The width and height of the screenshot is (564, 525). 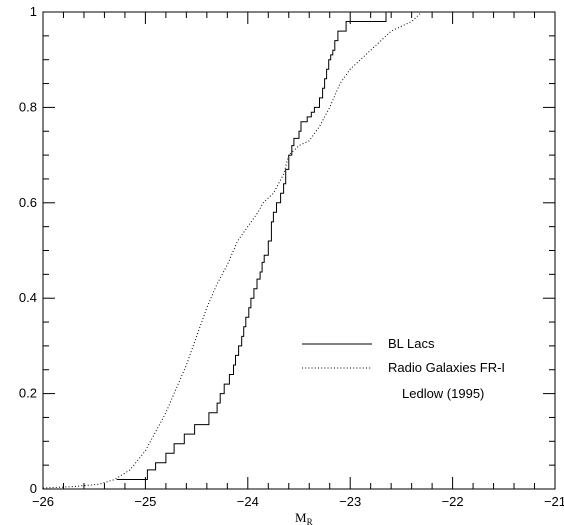 I want to click on legend-label-radio-galaxies: Radio Galaxies FR-I, so click(x=446, y=367).